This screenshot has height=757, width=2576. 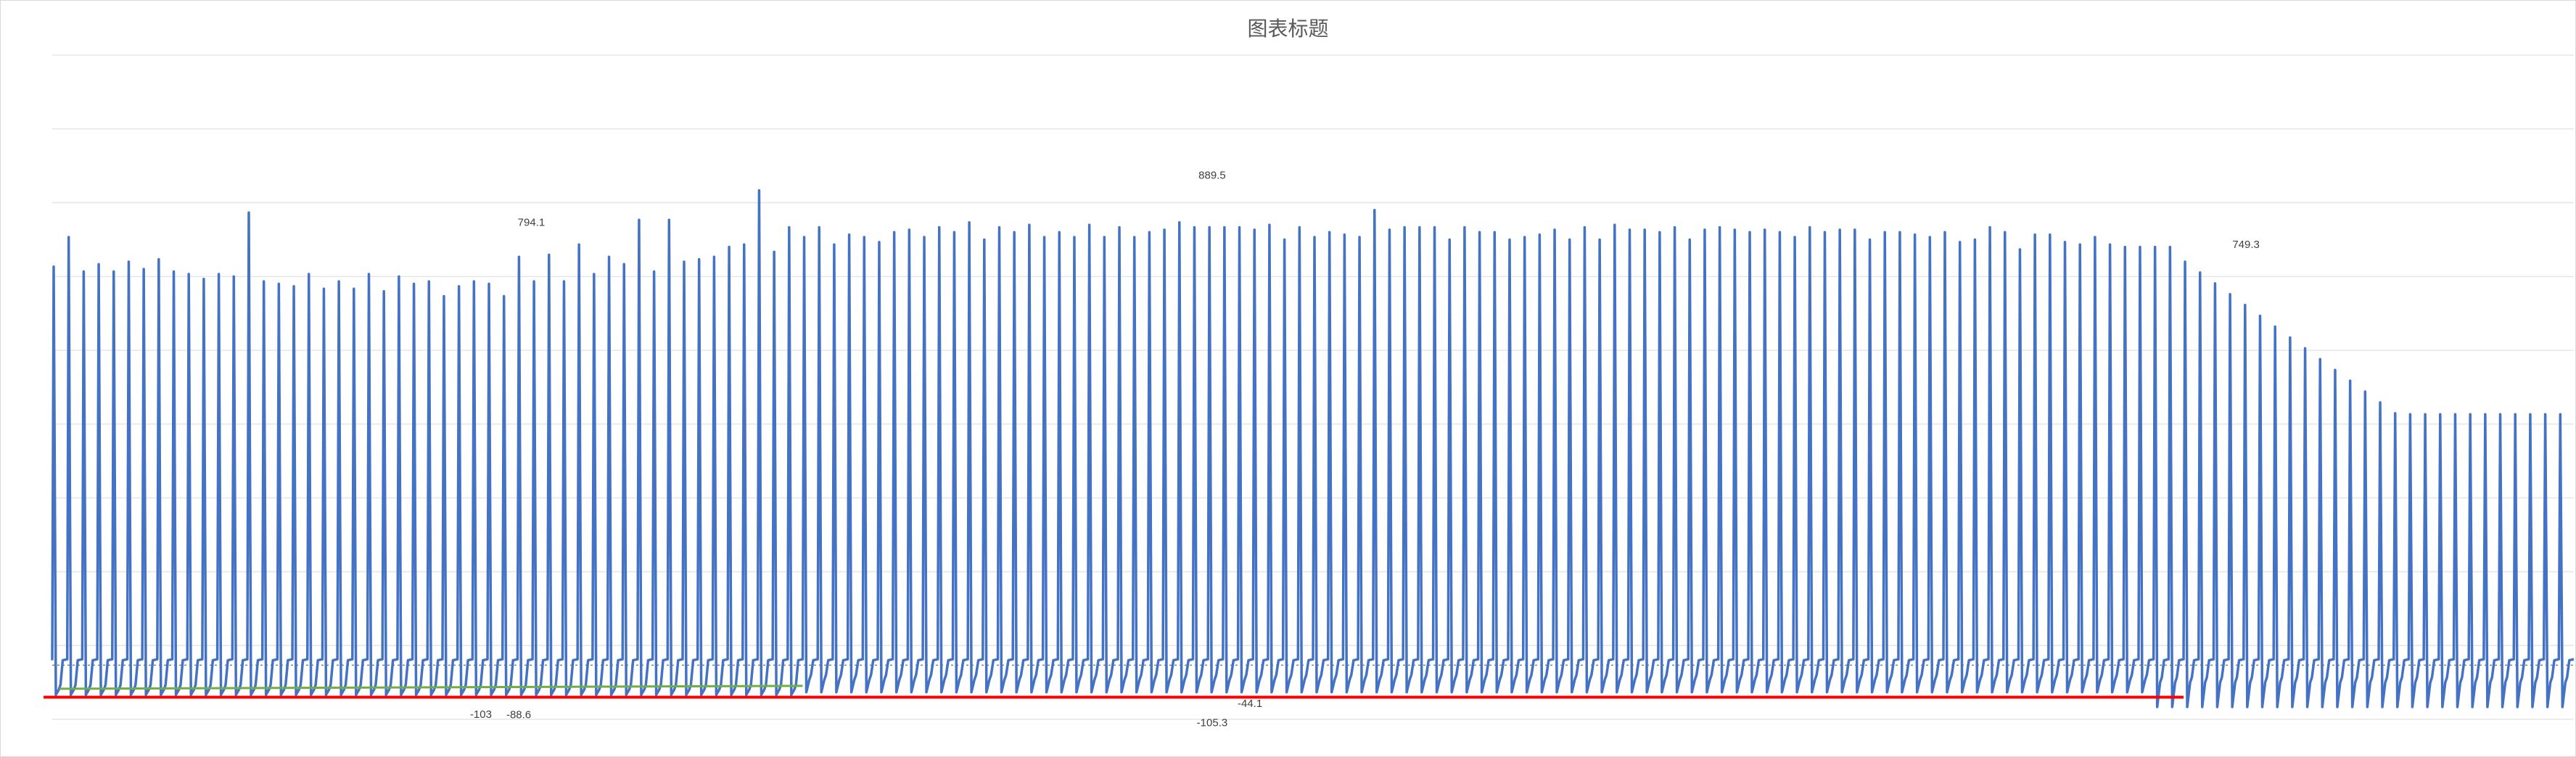 What do you see at coordinates (1212, 176) in the screenshot?
I see `data-label: 889.5` at bounding box center [1212, 176].